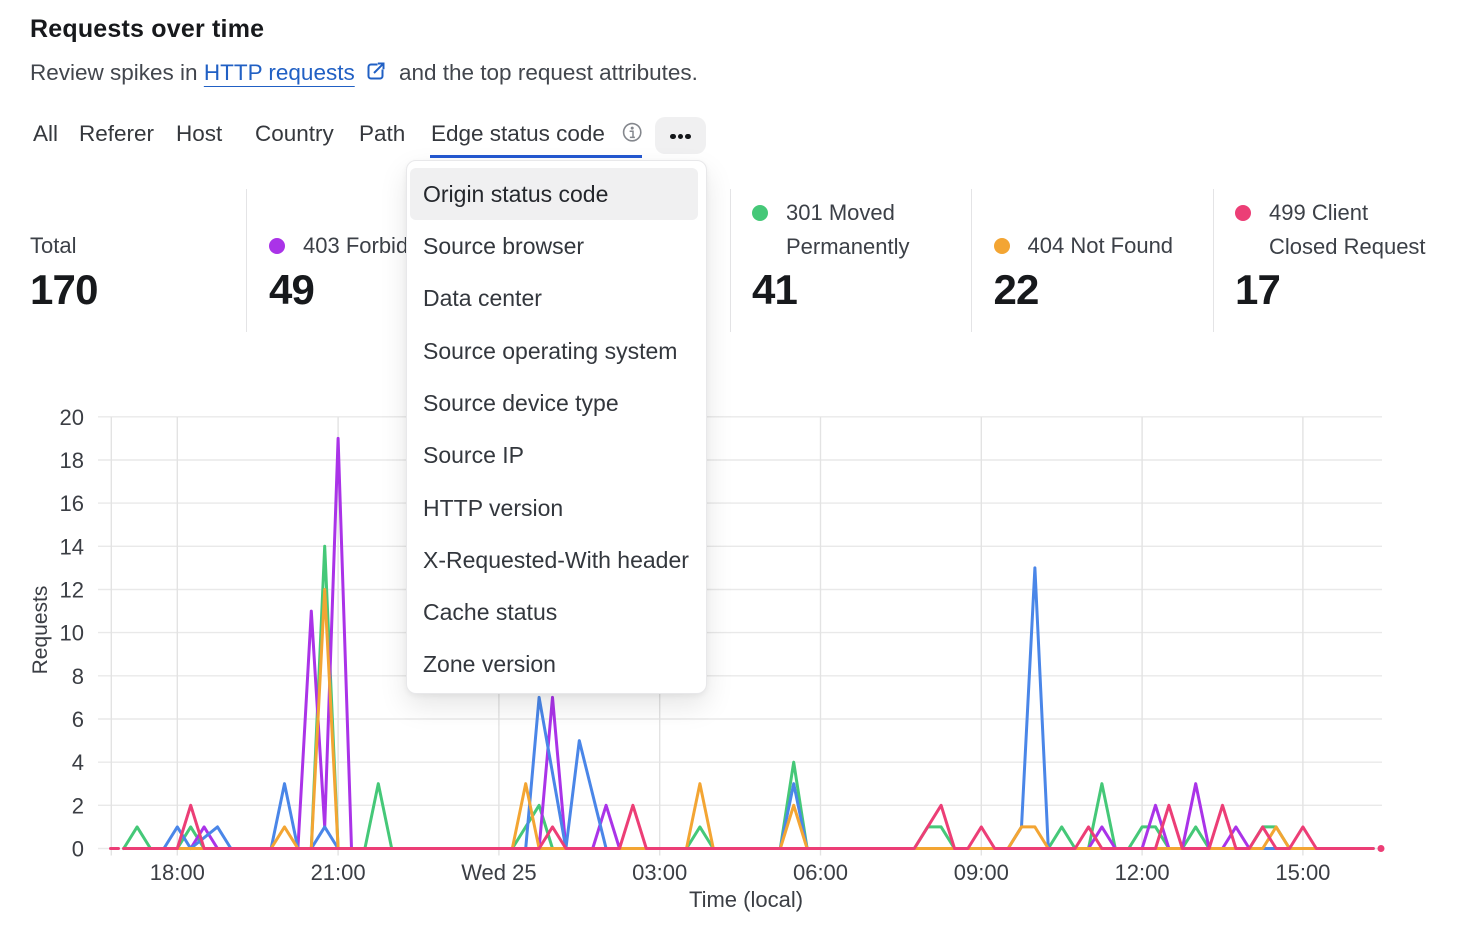 Image resolution: width=1458 pixels, height=940 pixels. Describe the element at coordinates (40, 630) in the screenshot. I see `svg-text: Requests` at that location.